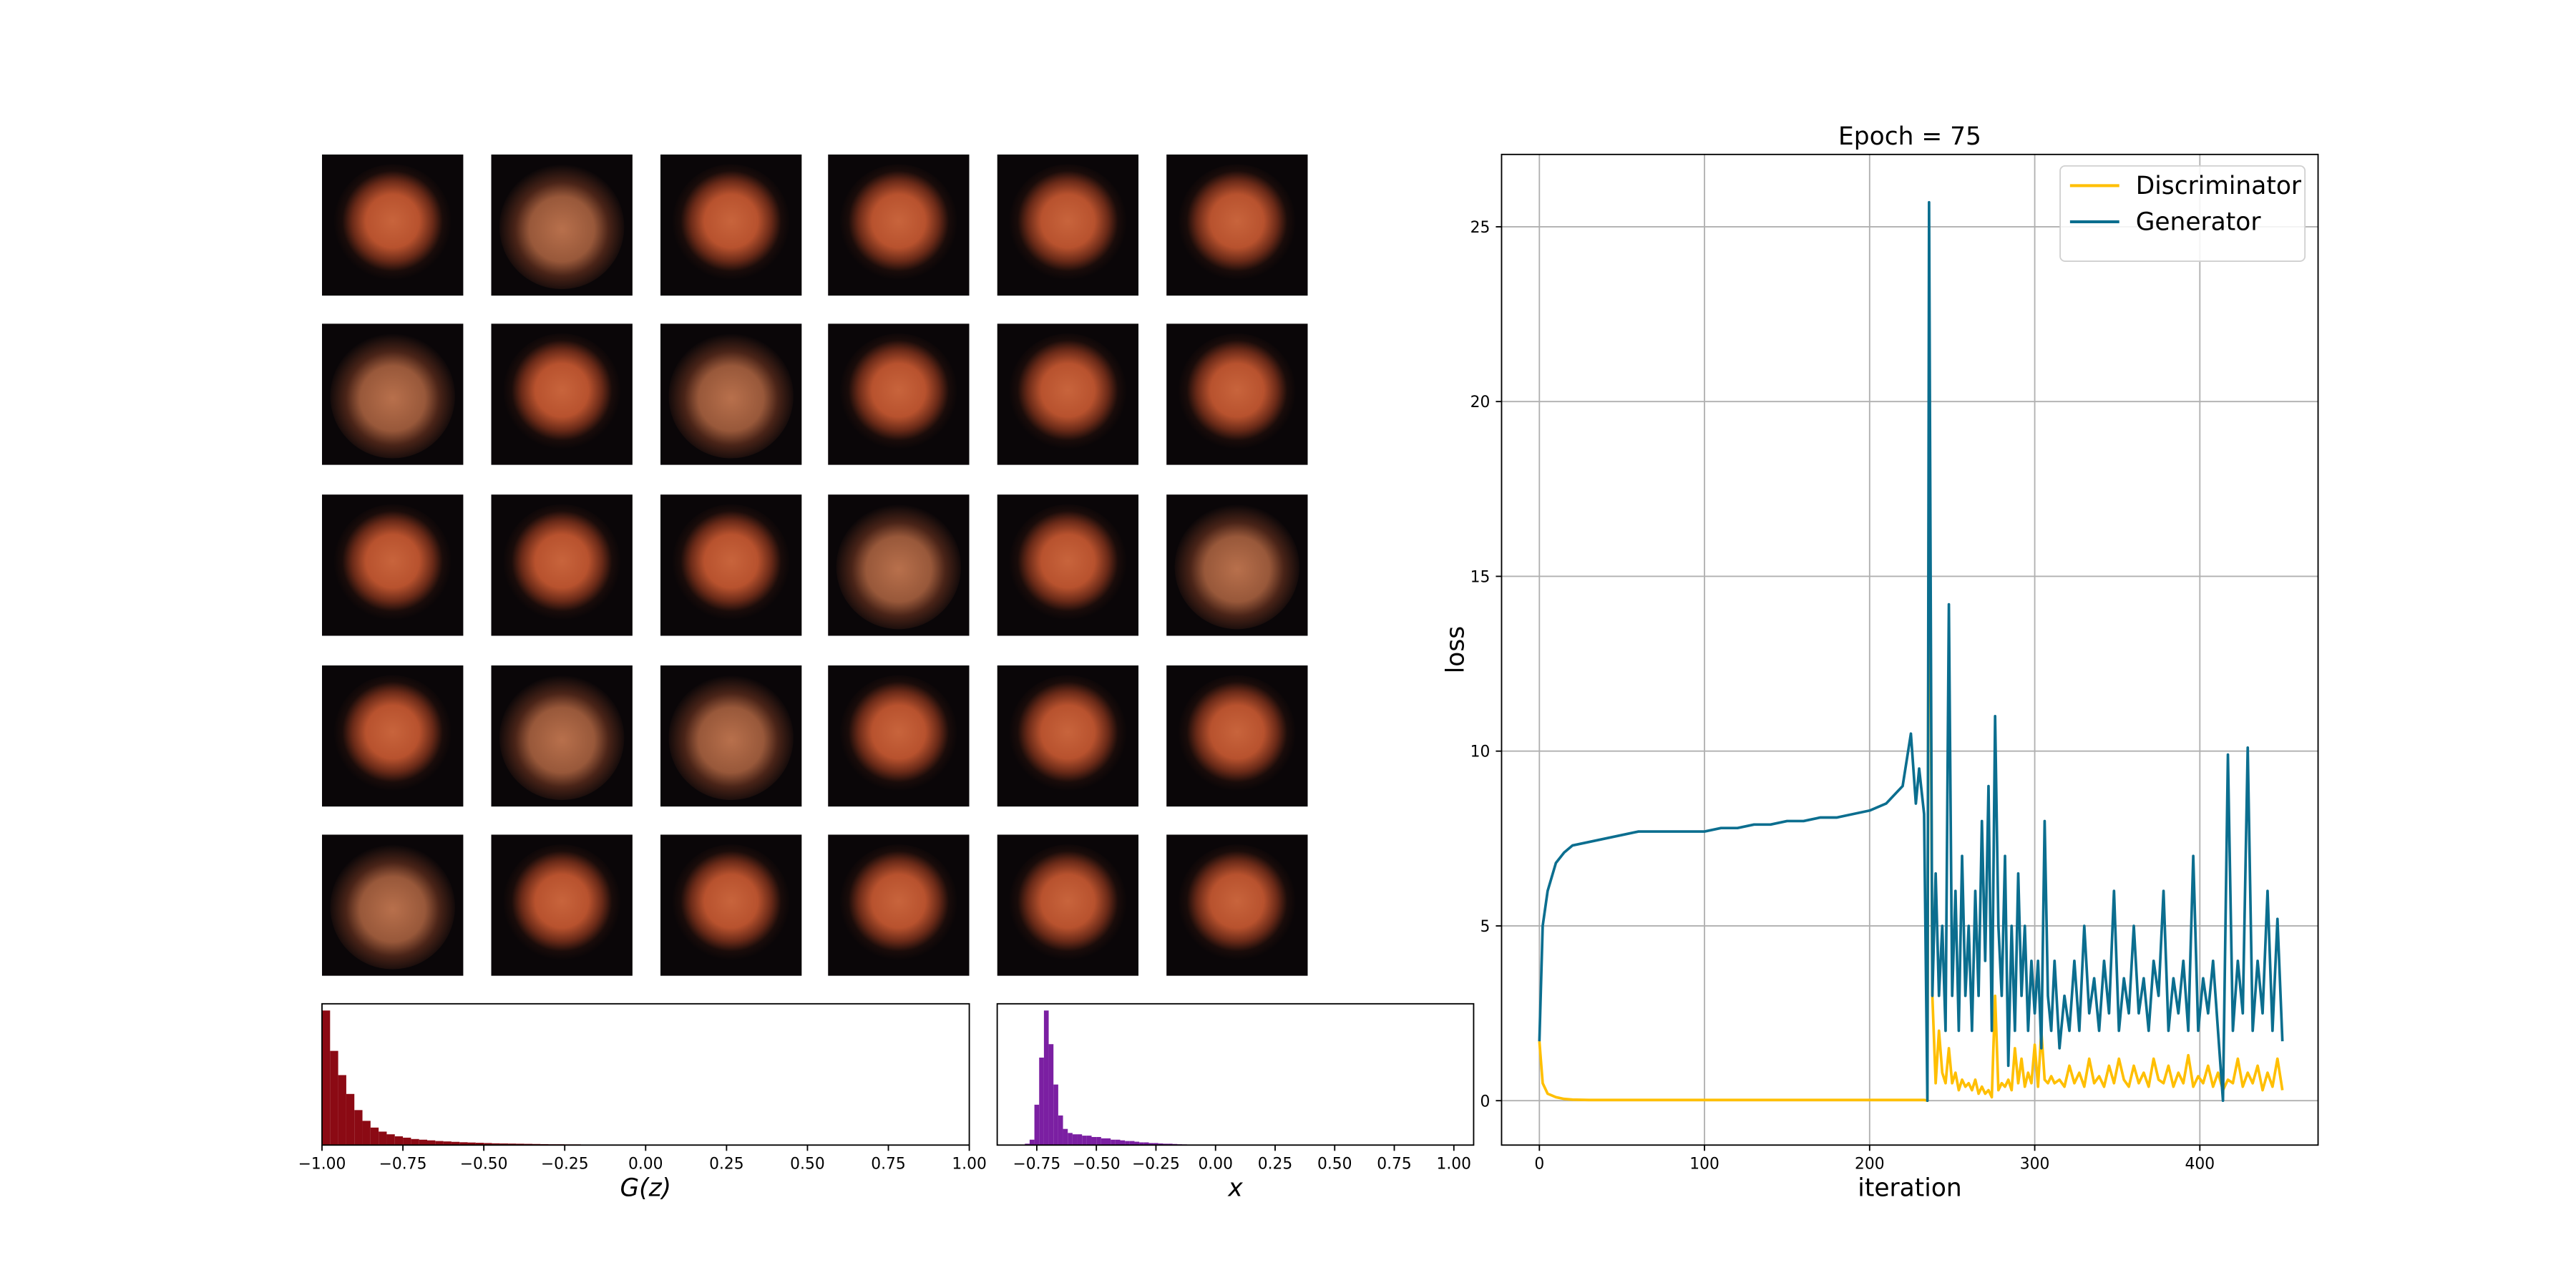  Describe the element at coordinates (1485, 927) in the screenshot. I see `y-tick-label: 5` at that location.